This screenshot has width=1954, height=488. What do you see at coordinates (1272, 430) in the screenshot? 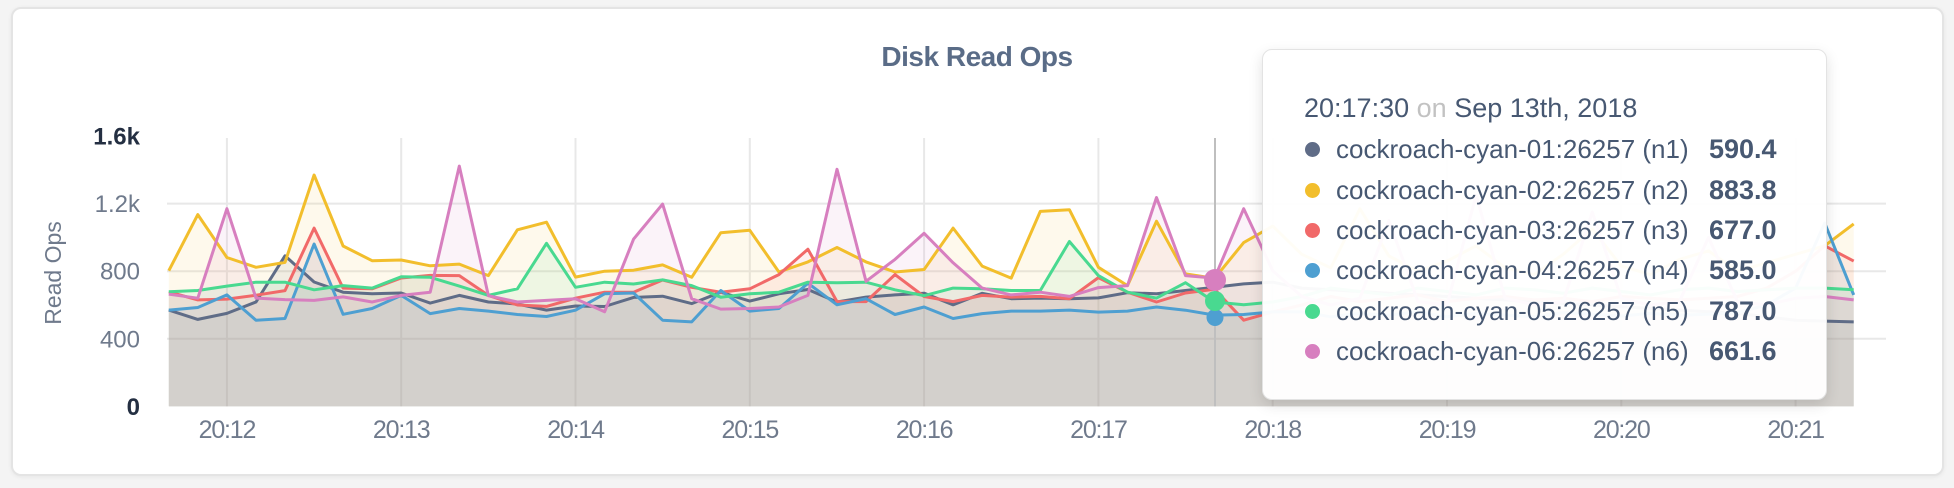
I see `svg-text: 20:18` at bounding box center [1272, 430].